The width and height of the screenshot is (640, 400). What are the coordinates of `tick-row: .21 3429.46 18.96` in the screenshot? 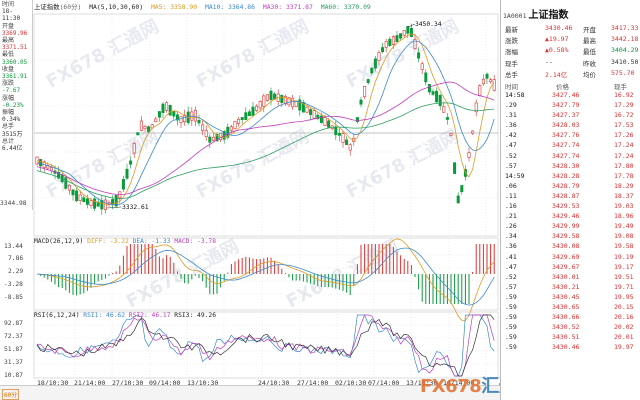 It's located at (570, 217).